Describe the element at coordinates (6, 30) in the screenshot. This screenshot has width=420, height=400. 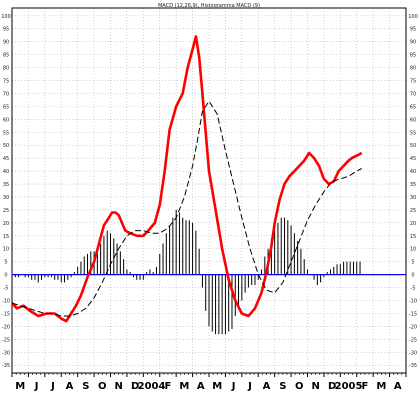
I see `y-tick-label-left: 95` at that location.